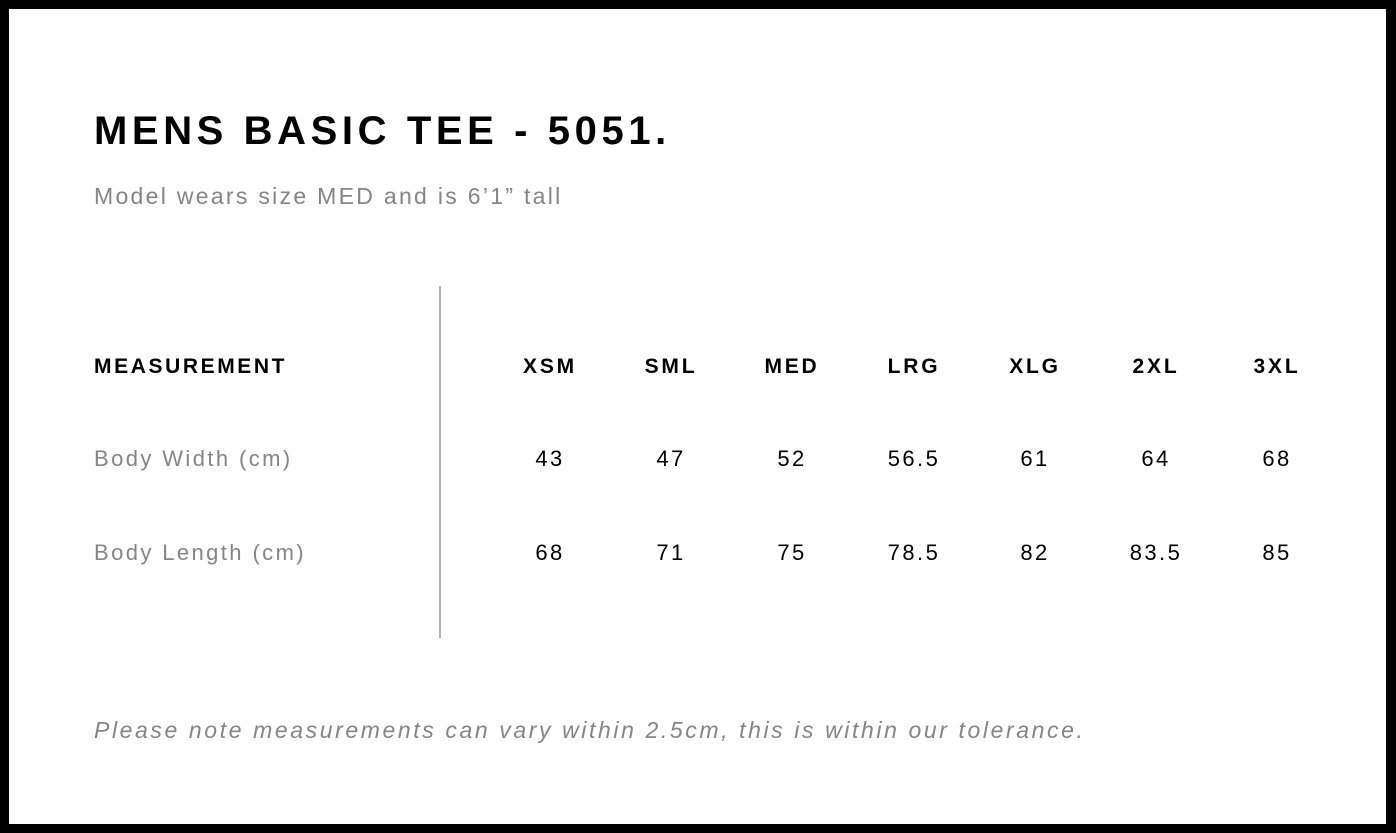 This screenshot has width=1396, height=833. I want to click on column-divider, so click(440, 462).